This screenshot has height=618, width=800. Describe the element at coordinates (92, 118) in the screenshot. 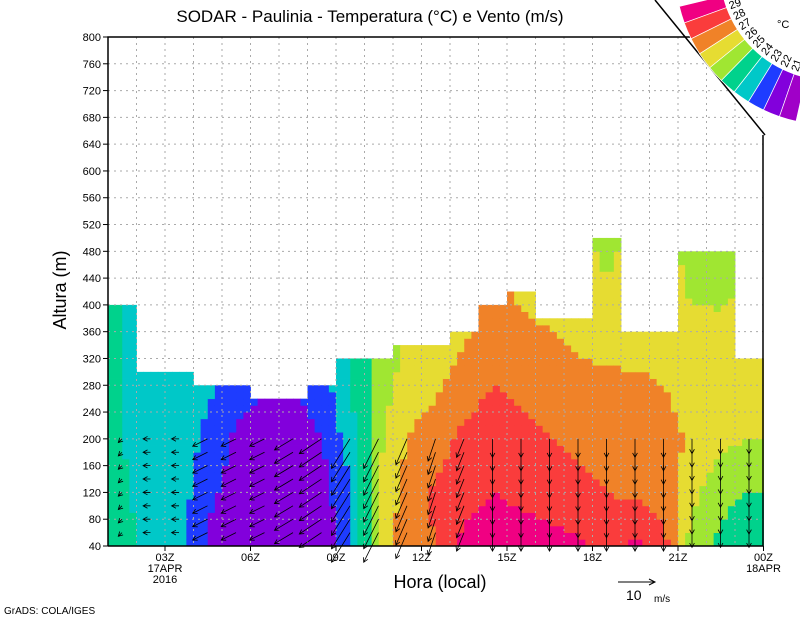

I see `y-tick-label: 680` at that location.